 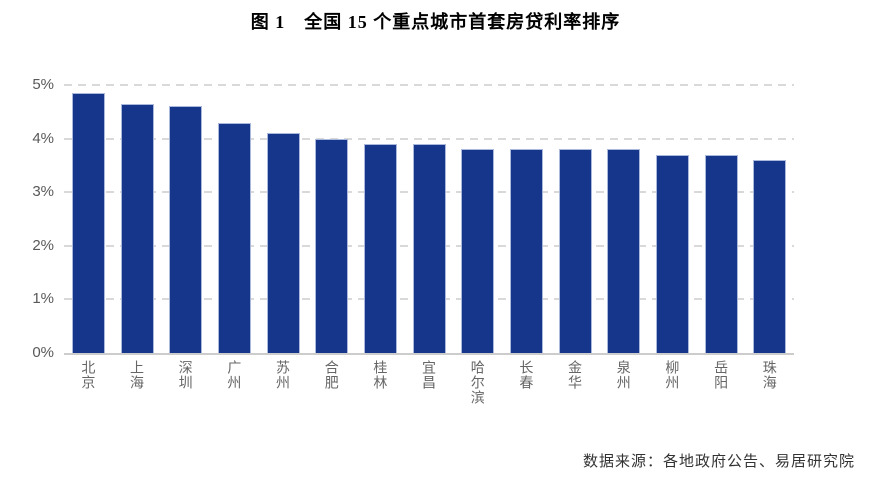 What do you see at coordinates (283, 396) in the screenshot?
I see `x-label-slot: 苏州` at bounding box center [283, 396].